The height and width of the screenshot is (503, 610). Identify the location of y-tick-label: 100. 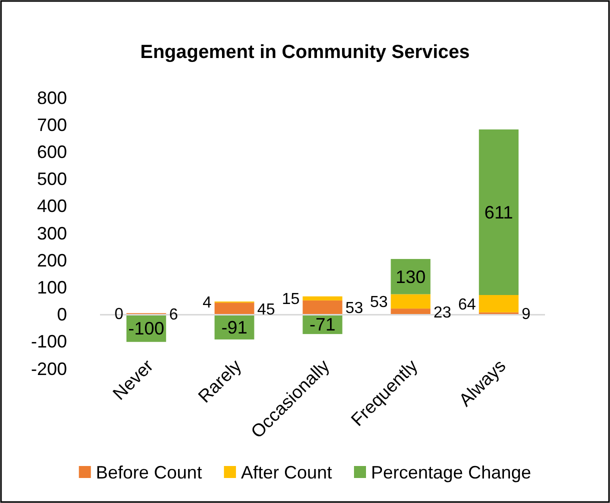
(51, 287).